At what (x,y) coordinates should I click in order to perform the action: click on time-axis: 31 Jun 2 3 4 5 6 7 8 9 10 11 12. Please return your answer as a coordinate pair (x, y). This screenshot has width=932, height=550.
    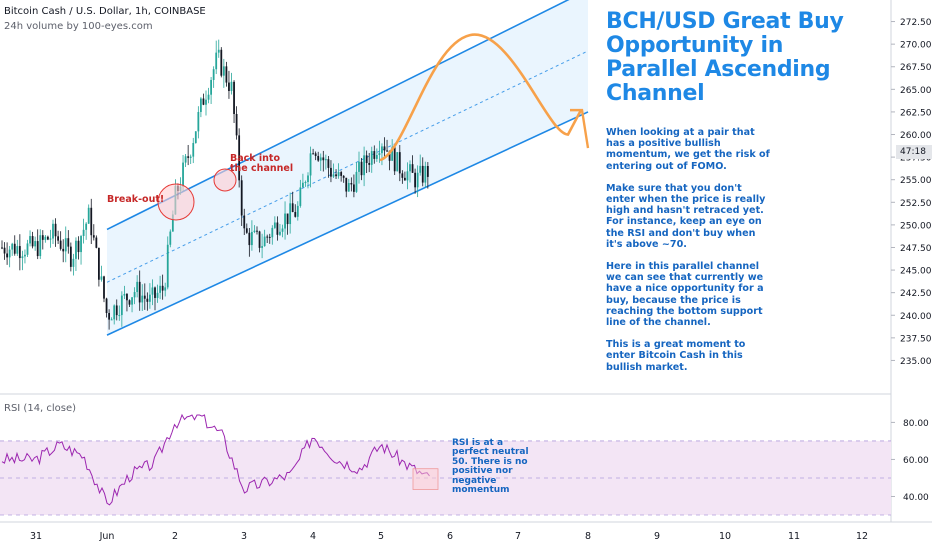
    Looking at the image, I should click on (449, 536).